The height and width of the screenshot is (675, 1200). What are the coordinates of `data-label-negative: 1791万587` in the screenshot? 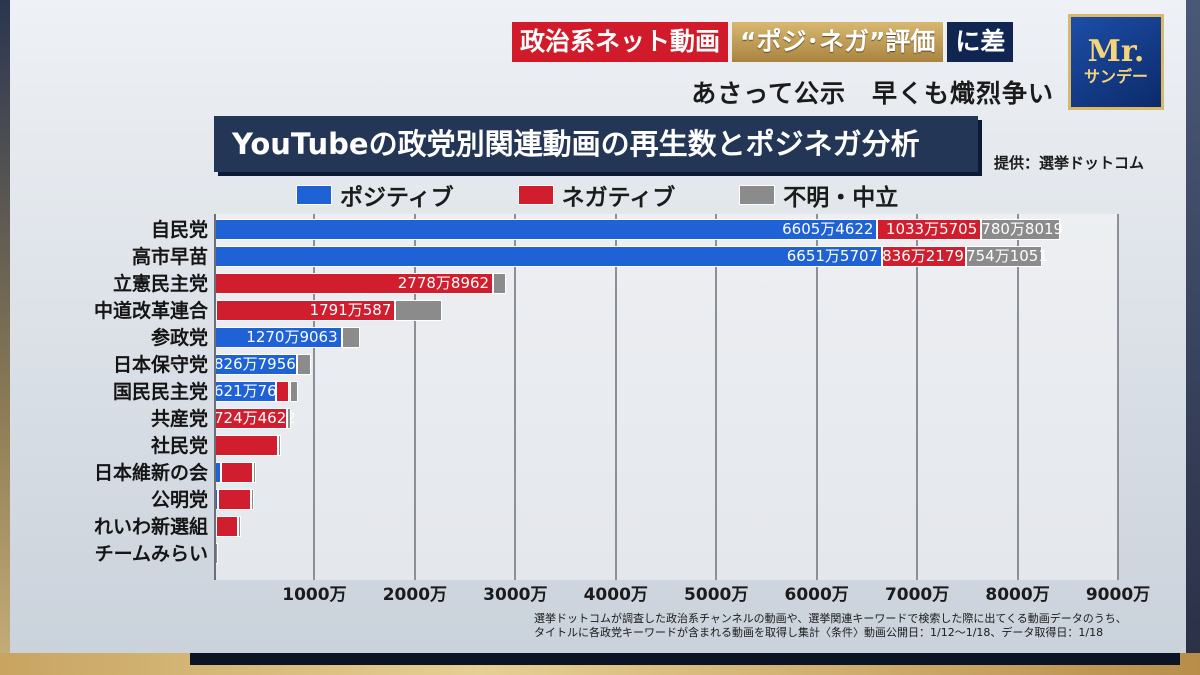 It's located at (350, 310).